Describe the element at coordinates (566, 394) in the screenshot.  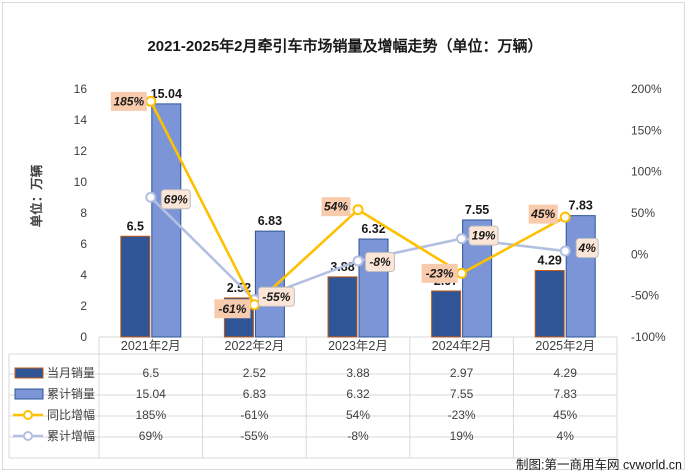
I see `table-cell: 7.83` at that location.